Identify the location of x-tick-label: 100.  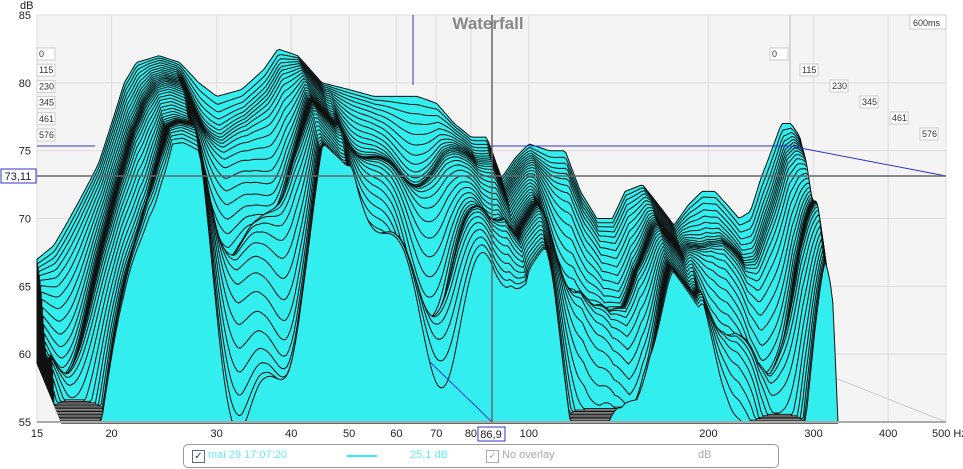
(529, 434).